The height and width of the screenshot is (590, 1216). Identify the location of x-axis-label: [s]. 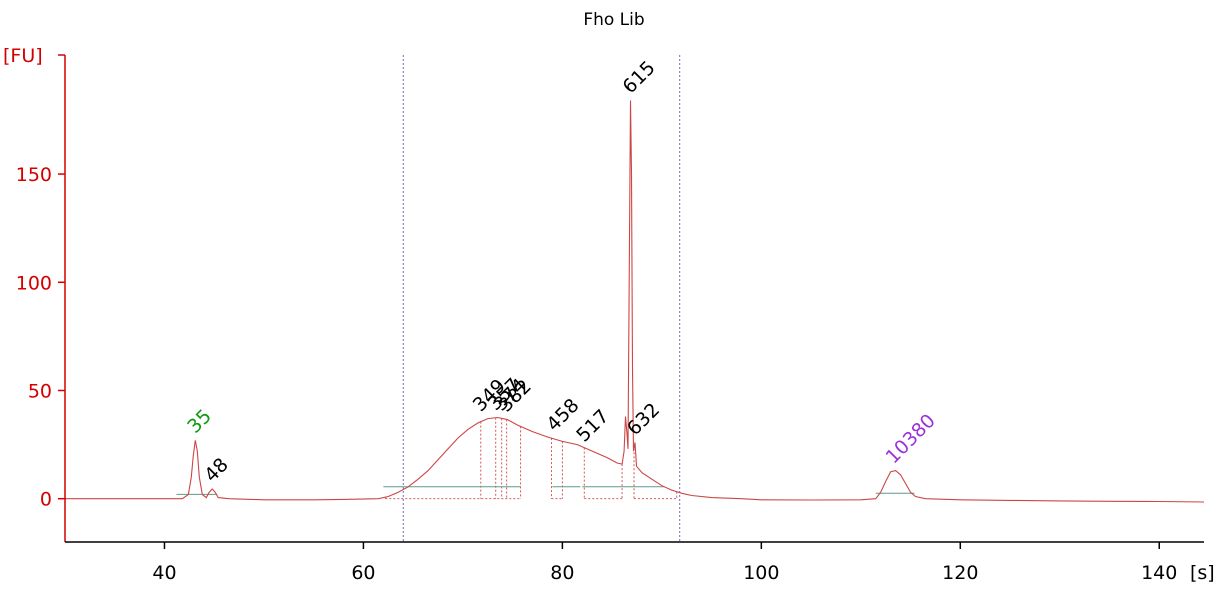
(1202, 573).